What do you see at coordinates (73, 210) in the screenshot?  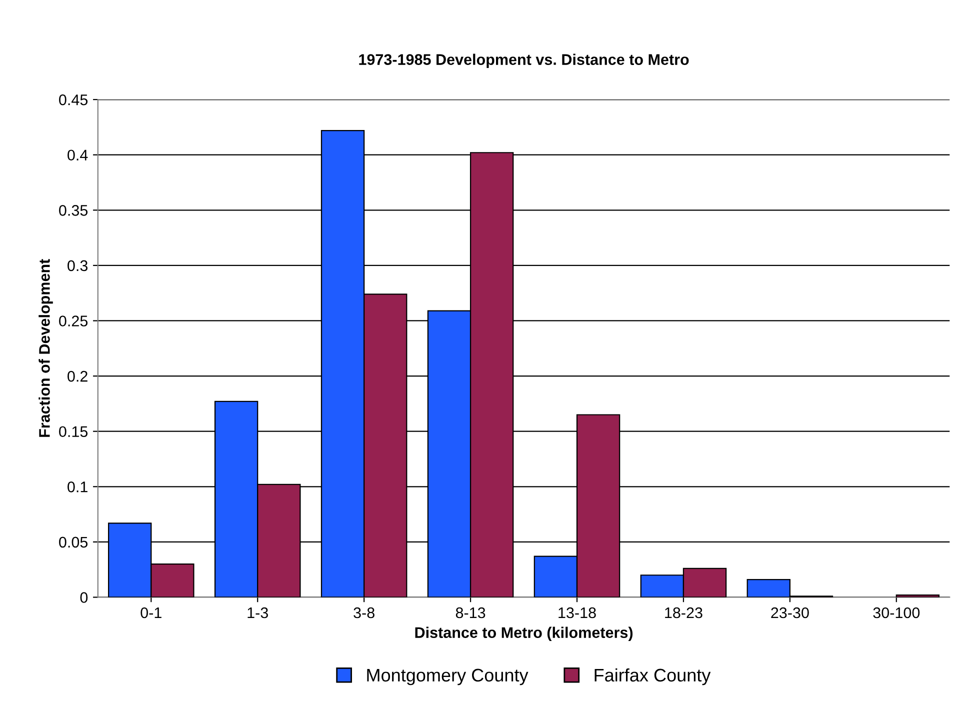 I see `y-tick-label: 0.35` at bounding box center [73, 210].